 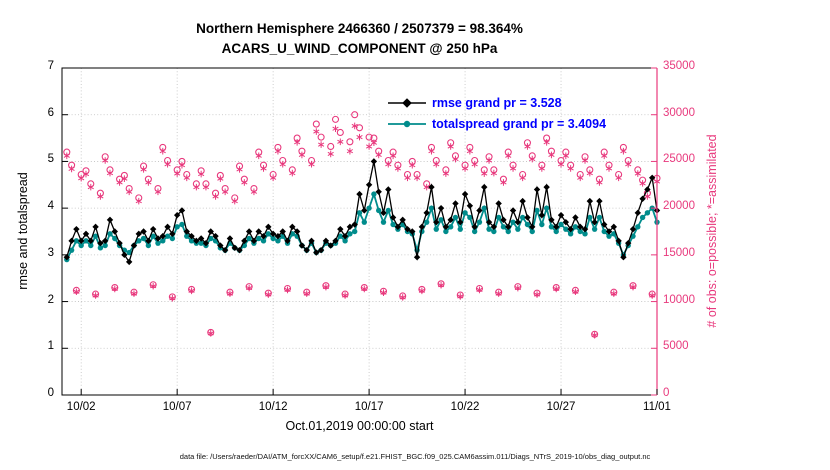 What do you see at coordinates (177, 407) in the screenshot?
I see `x-tick-label: 10/07` at bounding box center [177, 407].